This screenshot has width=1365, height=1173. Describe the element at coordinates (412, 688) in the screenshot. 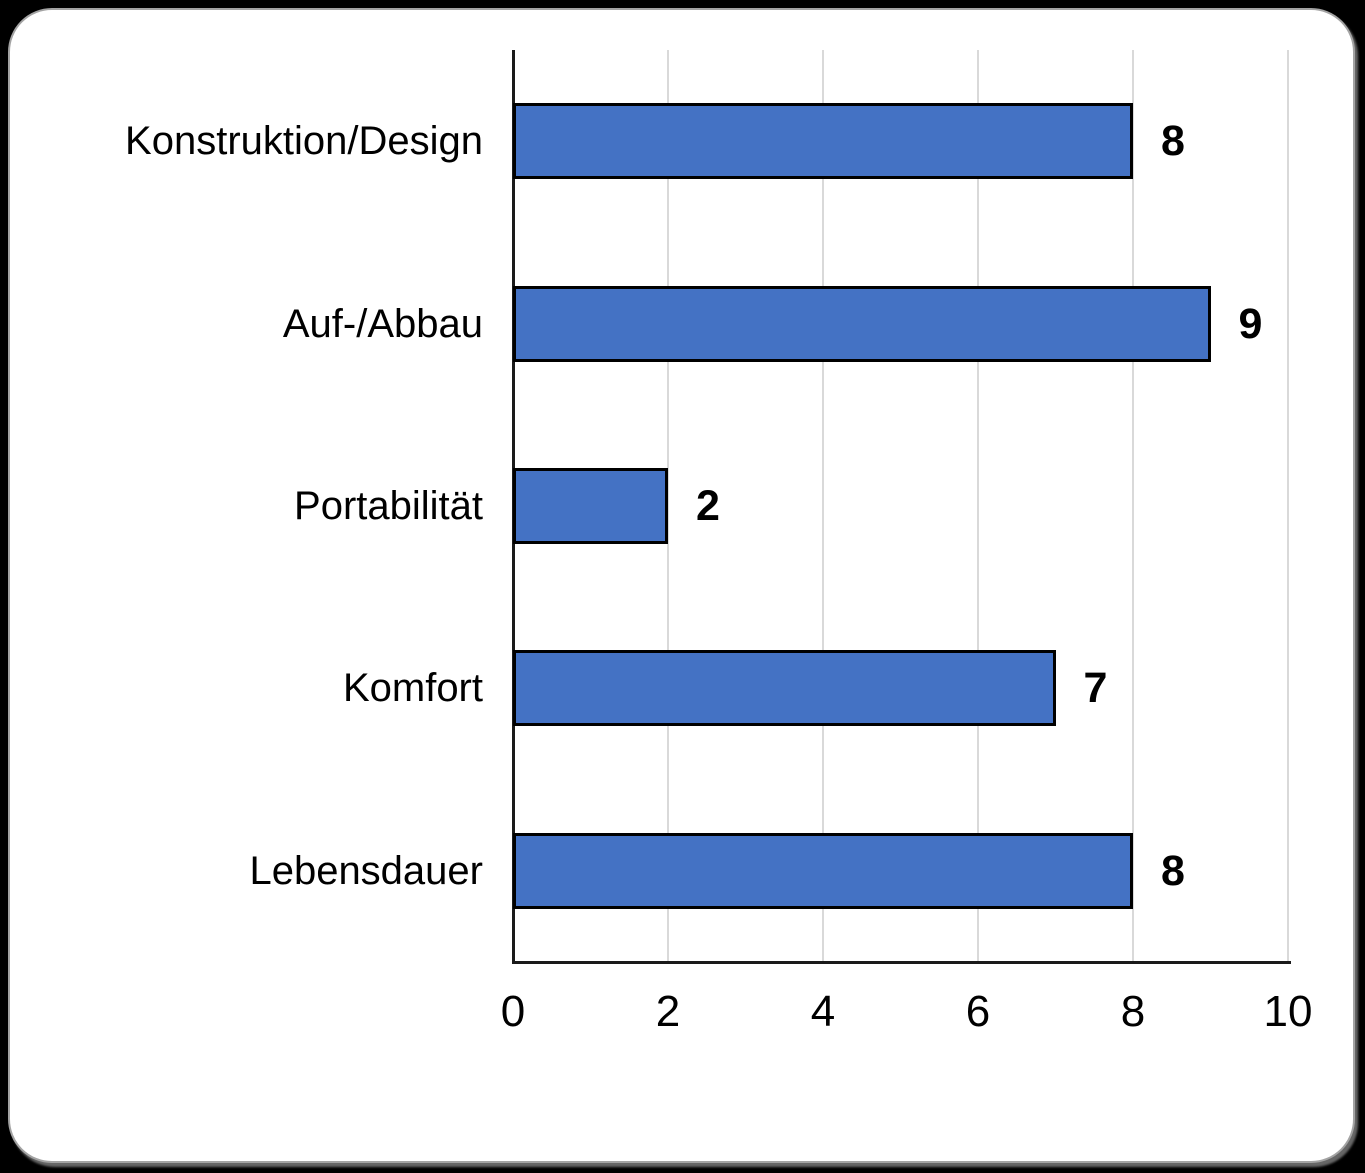

I see `category-label-4: Komfort` at that location.